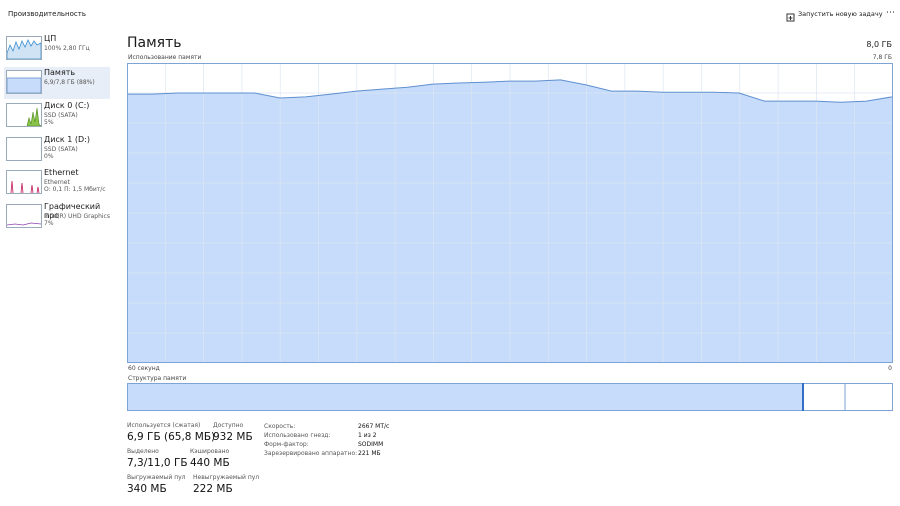 The width and height of the screenshot is (900, 506). What do you see at coordinates (890, 368) in the screenshot?
I see `time-right: 0` at bounding box center [890, 368].